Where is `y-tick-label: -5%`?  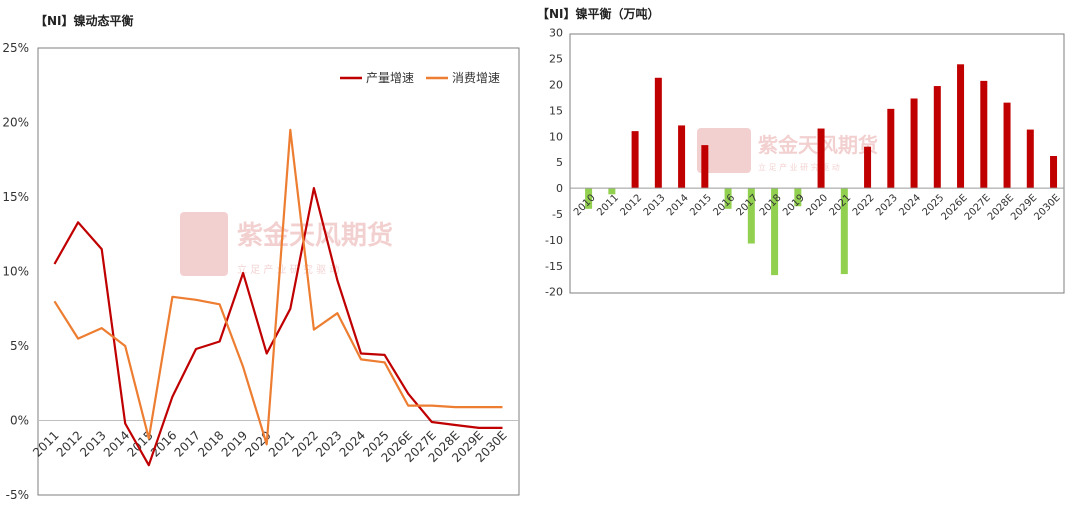
y-tick-label: -5% is located at coordinates (17, 495).